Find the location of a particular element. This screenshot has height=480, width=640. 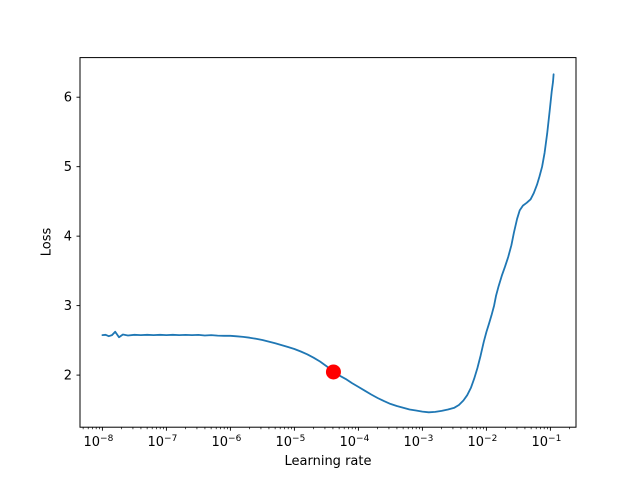

y-tick-label: 4 is located at coordinates (68, 237).